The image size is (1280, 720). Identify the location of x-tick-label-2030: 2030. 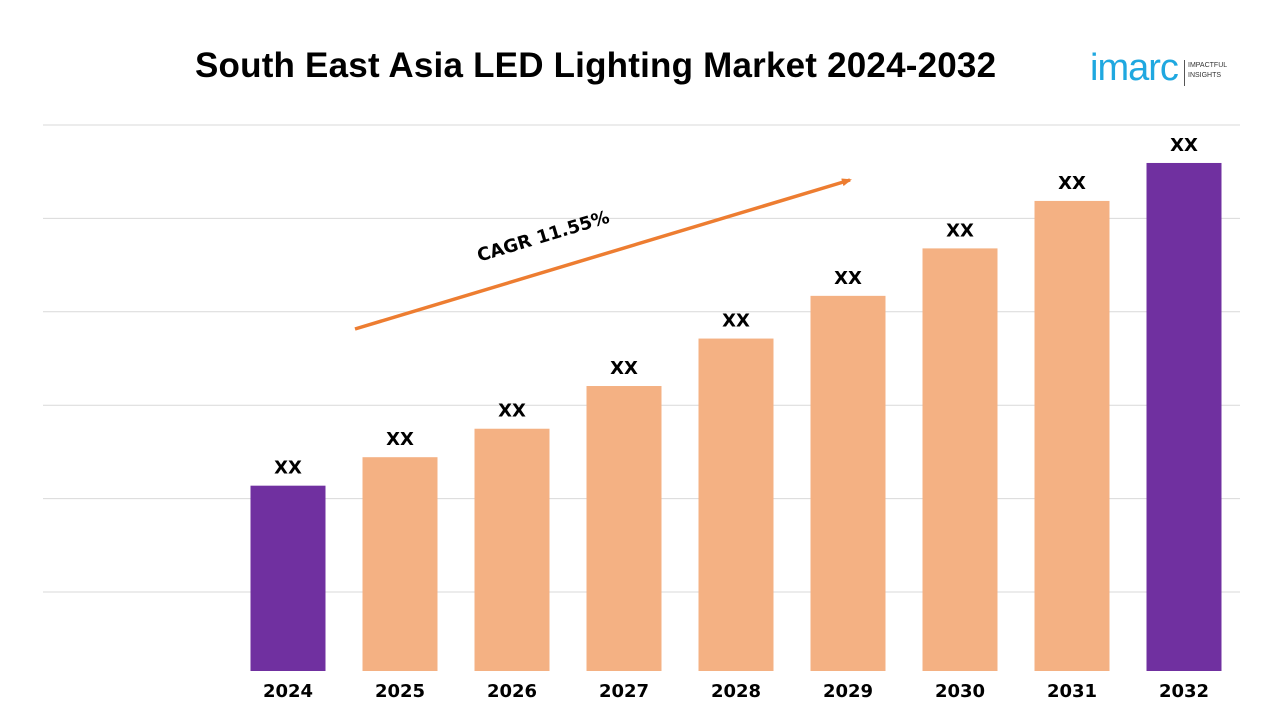
(960, 691).